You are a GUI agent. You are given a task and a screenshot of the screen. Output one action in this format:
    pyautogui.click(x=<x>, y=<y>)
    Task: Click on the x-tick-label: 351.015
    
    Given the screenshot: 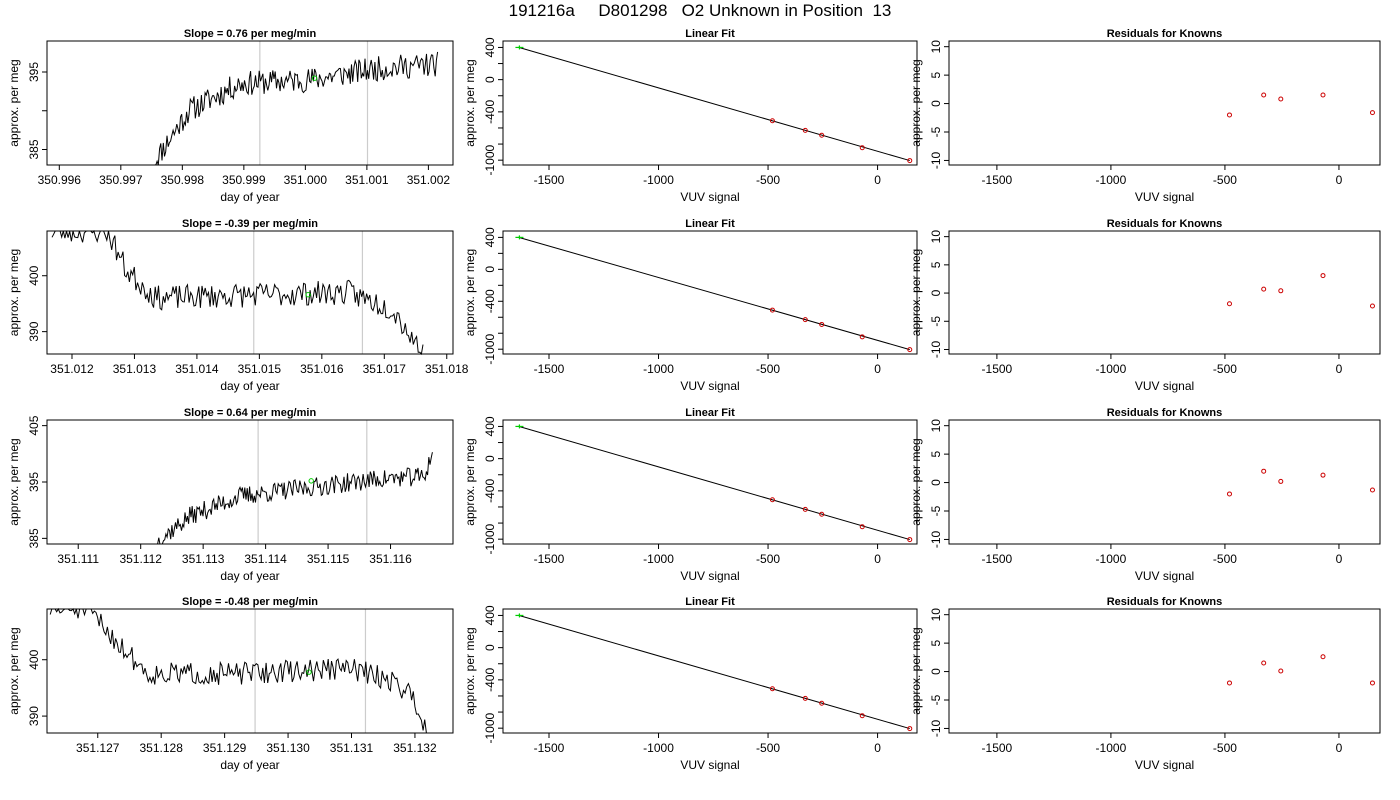 What is the action you would take?
    pyautogui.click(x=260, y=369)
    